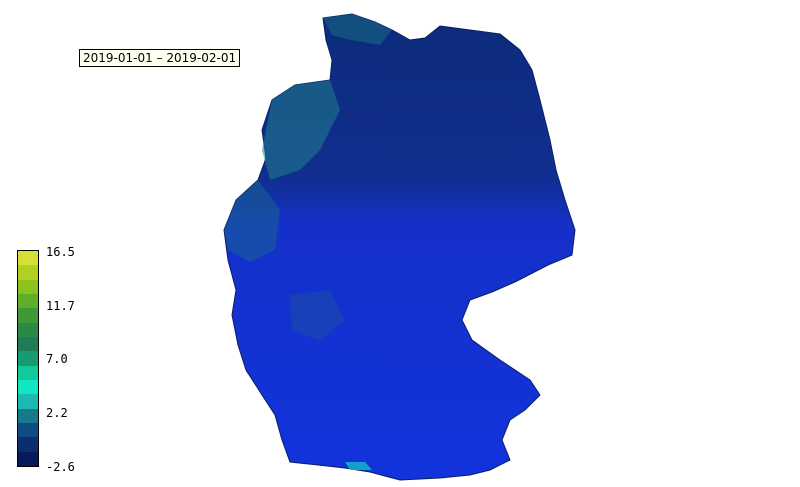  What do you see at coordinates (60, 467) in the screenshot?
I see `legend-tick-min: -2.6` at bounding box center [60, 467].